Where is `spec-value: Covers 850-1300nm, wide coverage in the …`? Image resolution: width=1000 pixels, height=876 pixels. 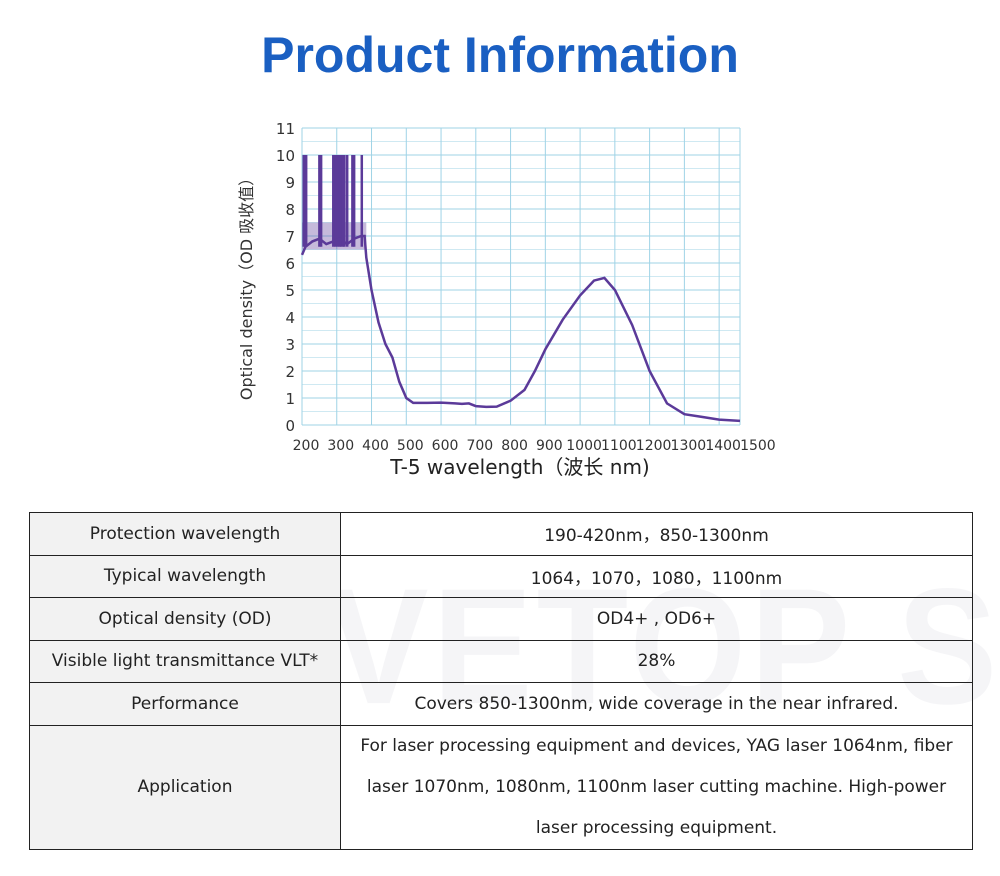
spec-value: Covers 850-1300nm, wide coverage in the … is located at coordinates (656, 704).